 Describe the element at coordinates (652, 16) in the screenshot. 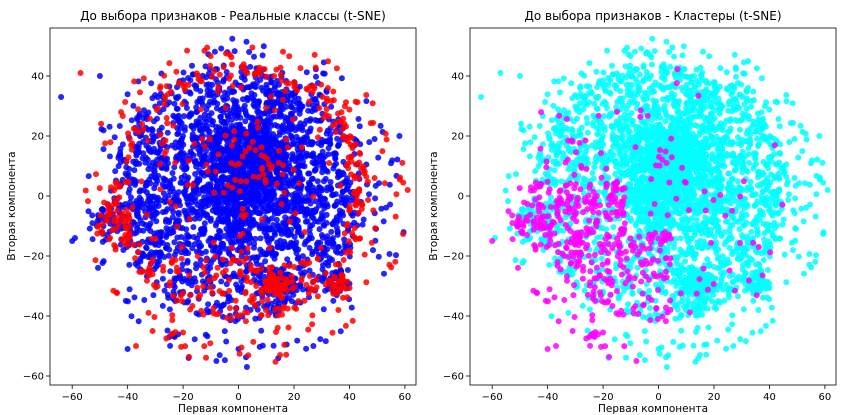

I see `chart-title: До выбора признаков - Кластеры (t-SNE)` at that location.